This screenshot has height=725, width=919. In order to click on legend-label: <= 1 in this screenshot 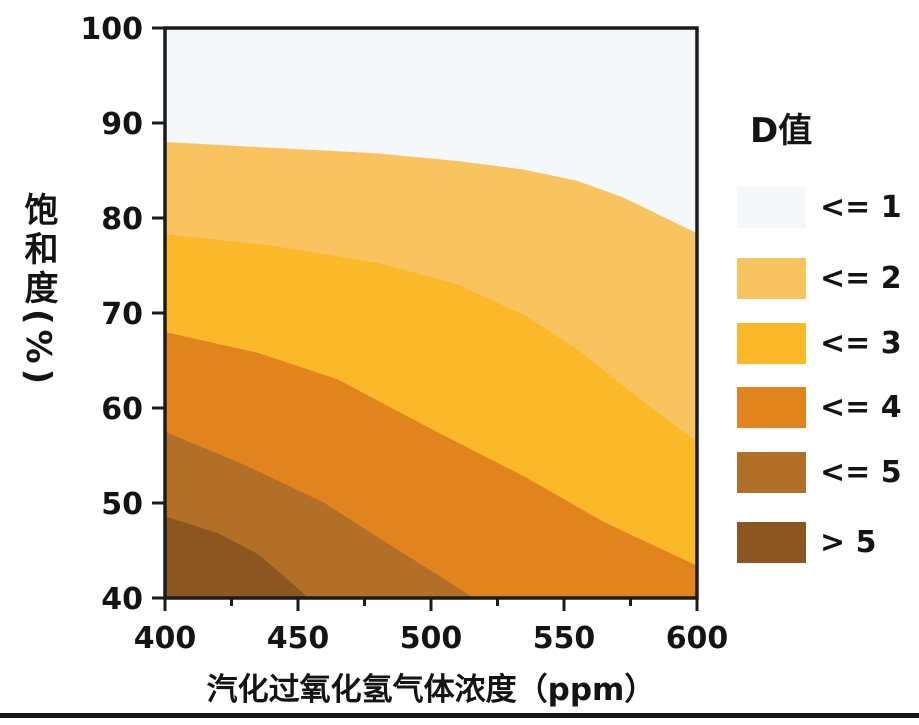, I will do `click(861, 207)`.